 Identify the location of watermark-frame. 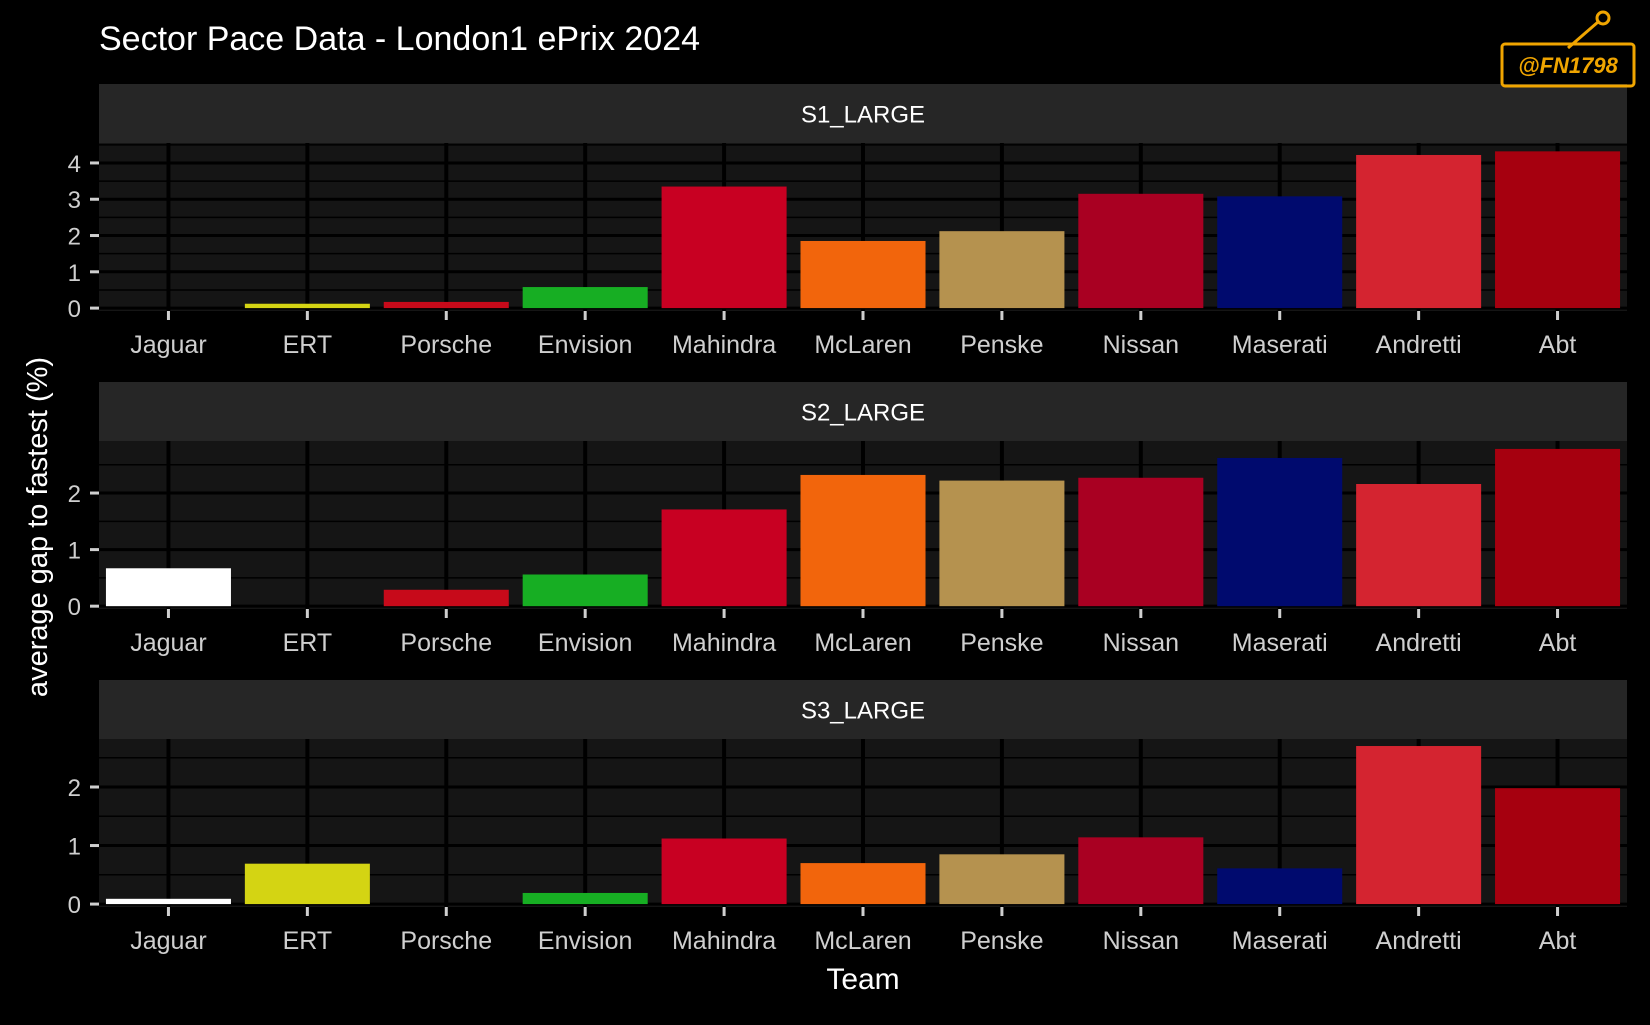
(1568, 65).